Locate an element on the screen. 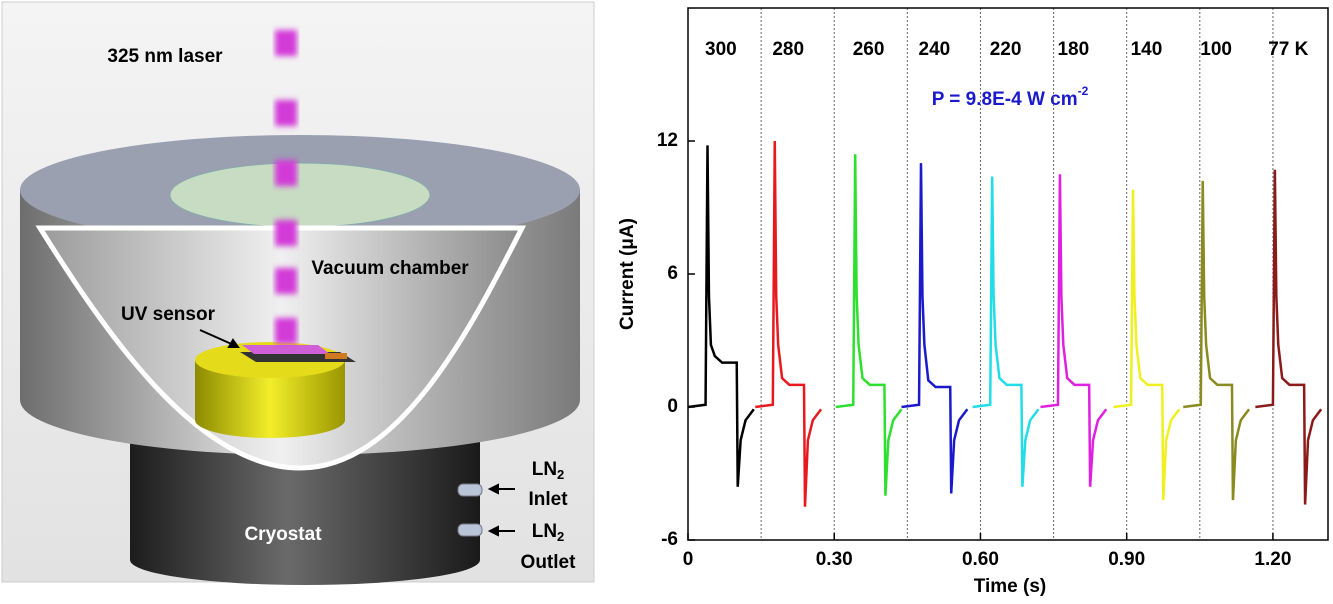  inlet-label: LN2 is located at coordinates (548, 470).